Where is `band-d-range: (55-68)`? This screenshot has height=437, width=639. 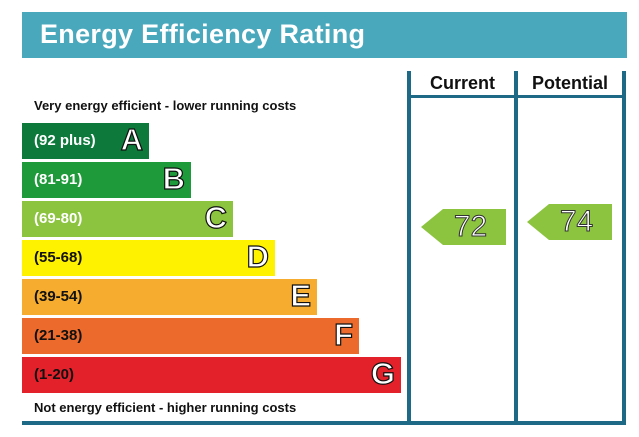 band-d-range: (55-68) is located at coordinates (58, 257).